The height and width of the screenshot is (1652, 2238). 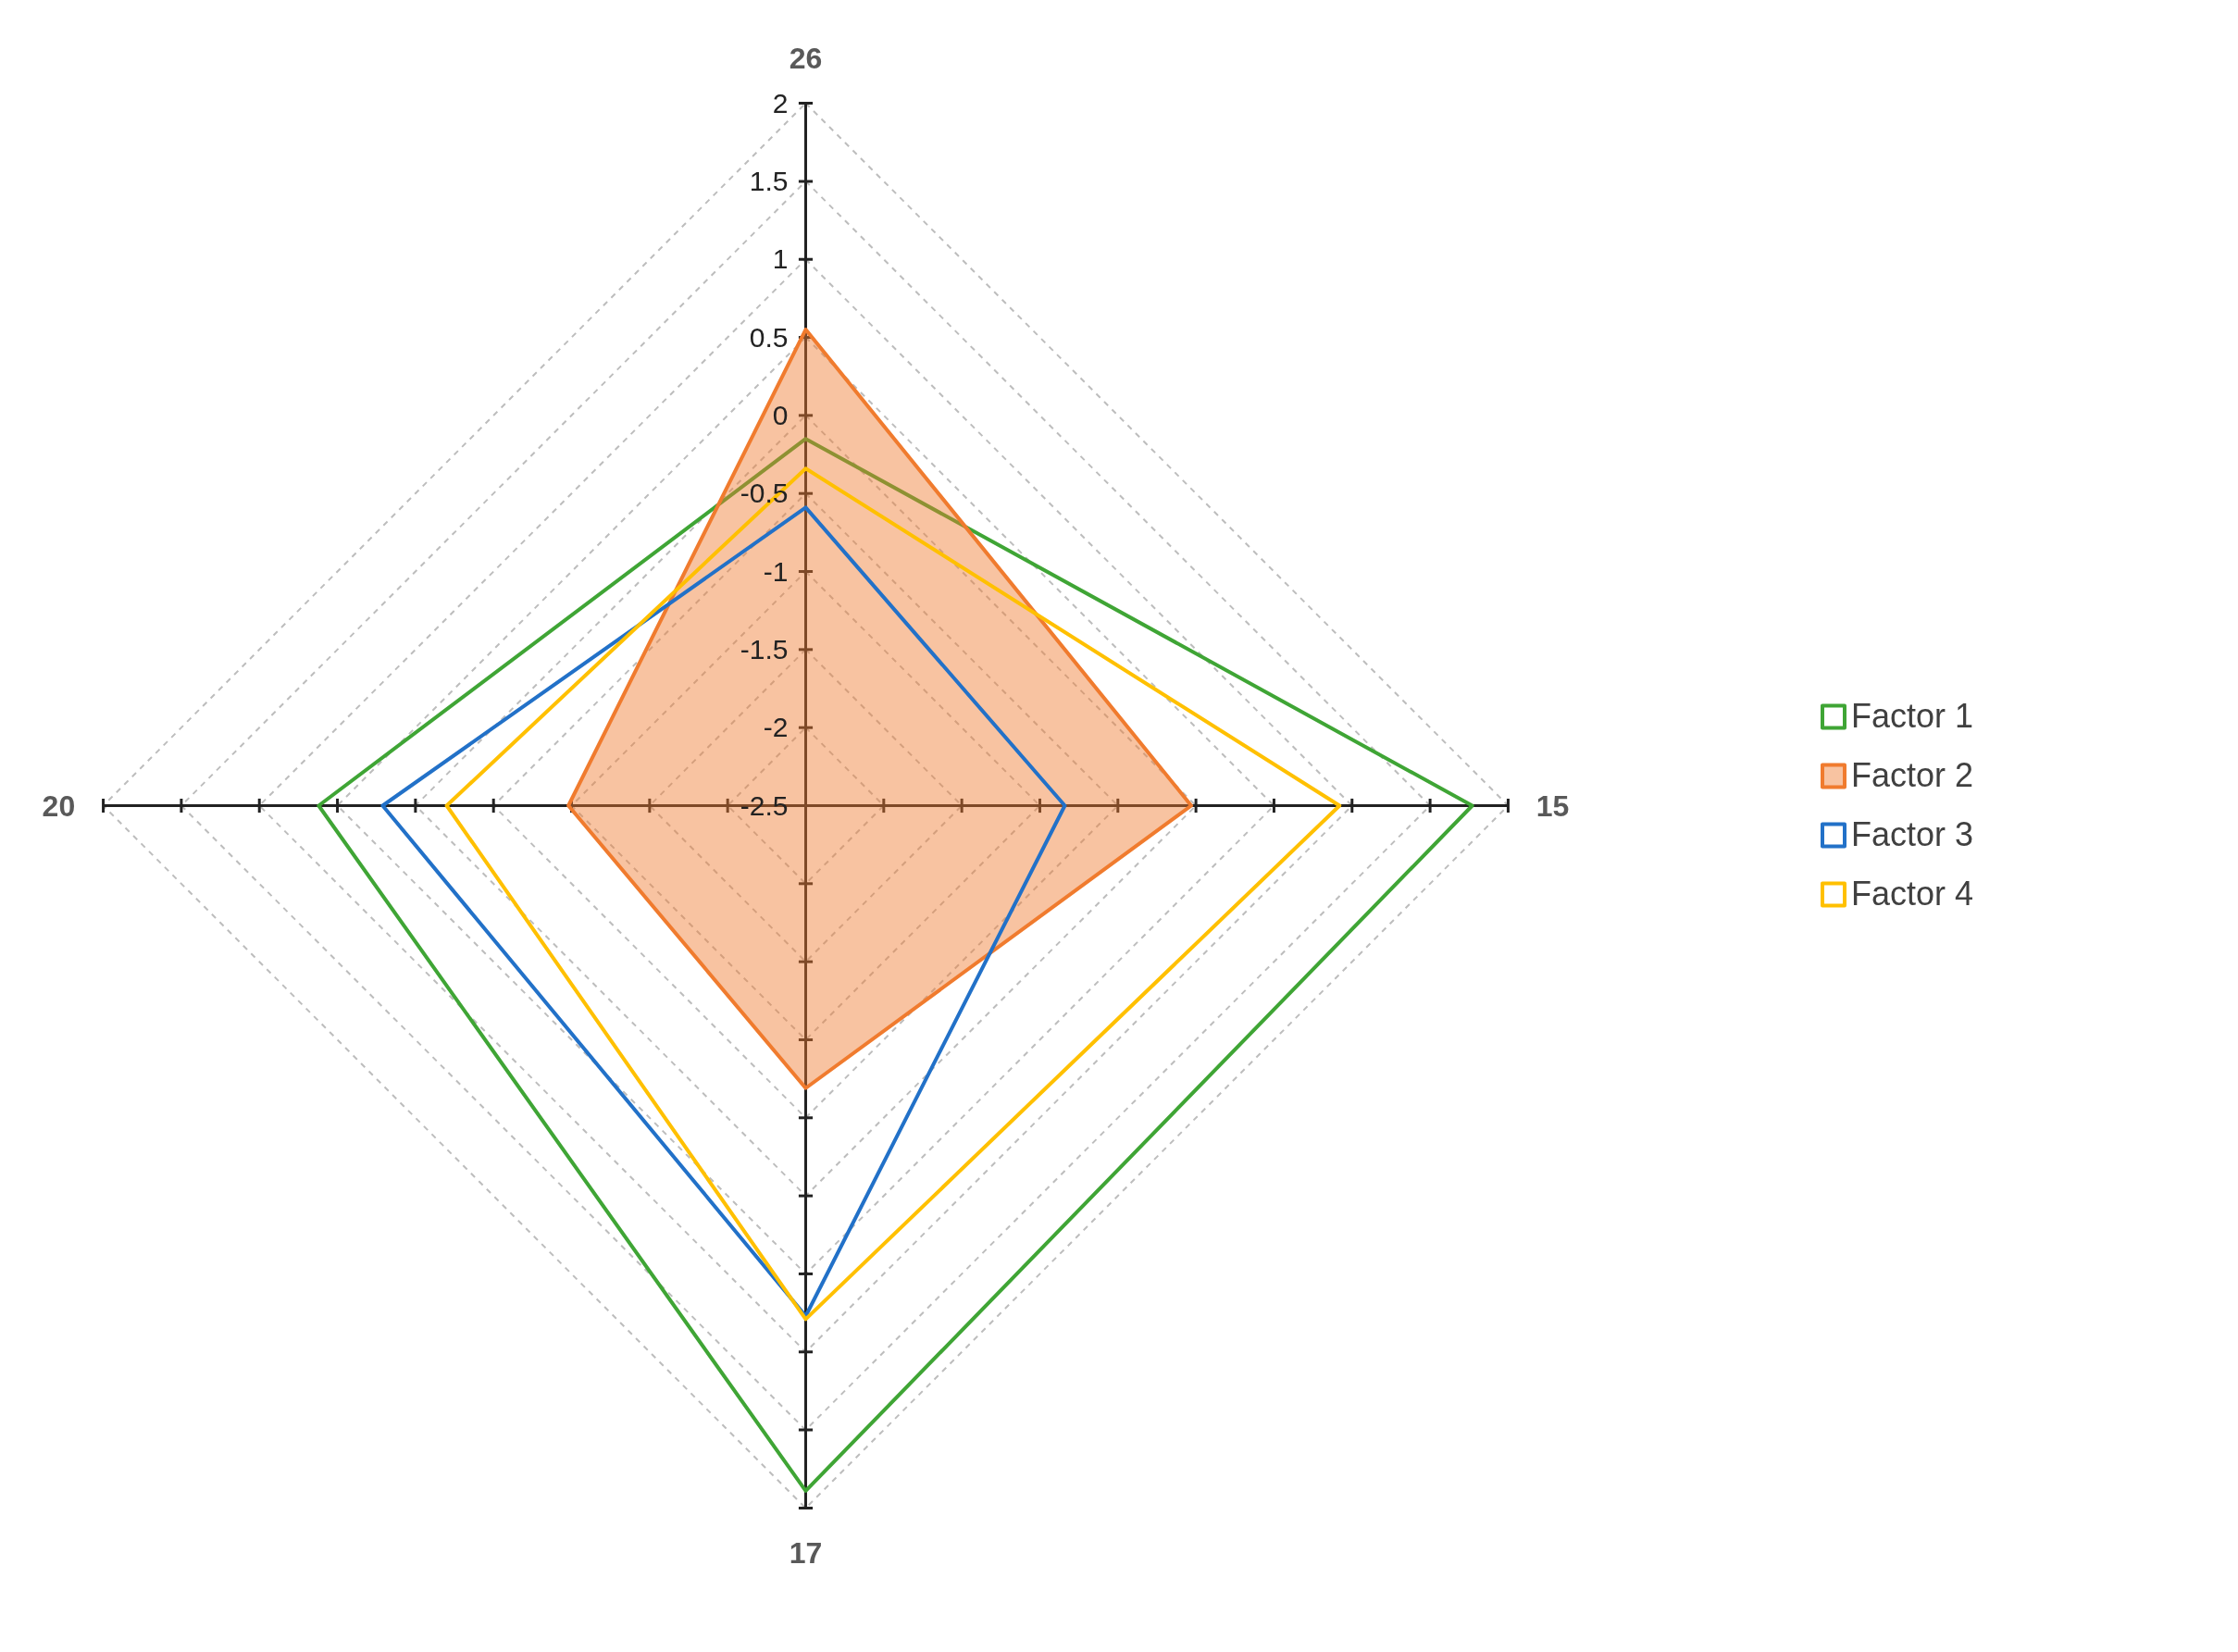 I want to click on legend-label: Factor 3, so click(x=1912, y=834).